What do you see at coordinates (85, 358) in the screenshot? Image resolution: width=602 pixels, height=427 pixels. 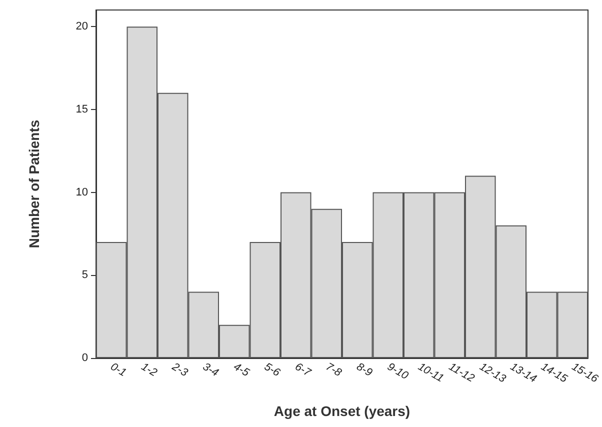 I see `y-tick-label: 0` at bounding box center [85, 358].